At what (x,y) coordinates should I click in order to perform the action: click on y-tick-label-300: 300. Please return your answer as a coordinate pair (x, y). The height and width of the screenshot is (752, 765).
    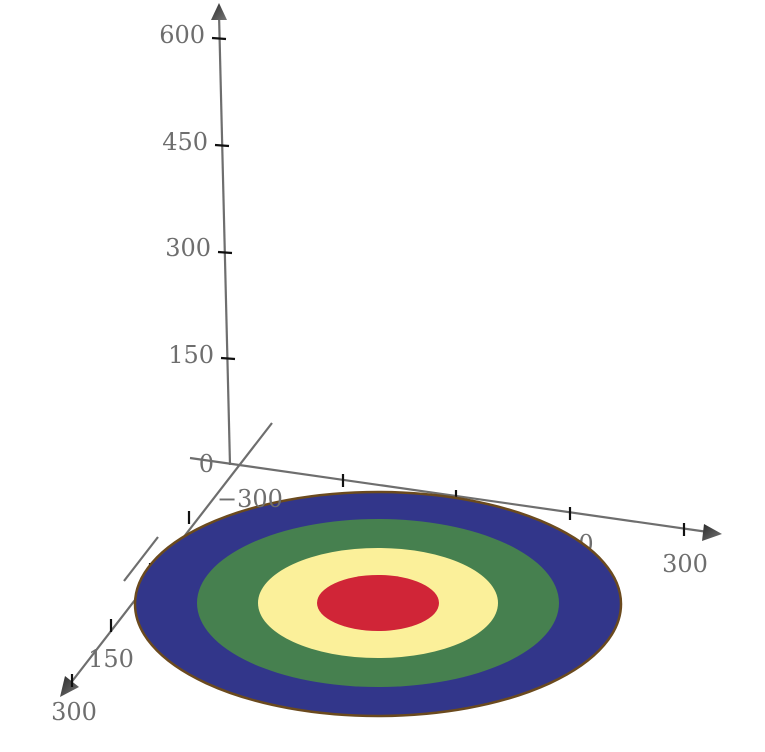
    Looking at the image, I should click on (74, 712).